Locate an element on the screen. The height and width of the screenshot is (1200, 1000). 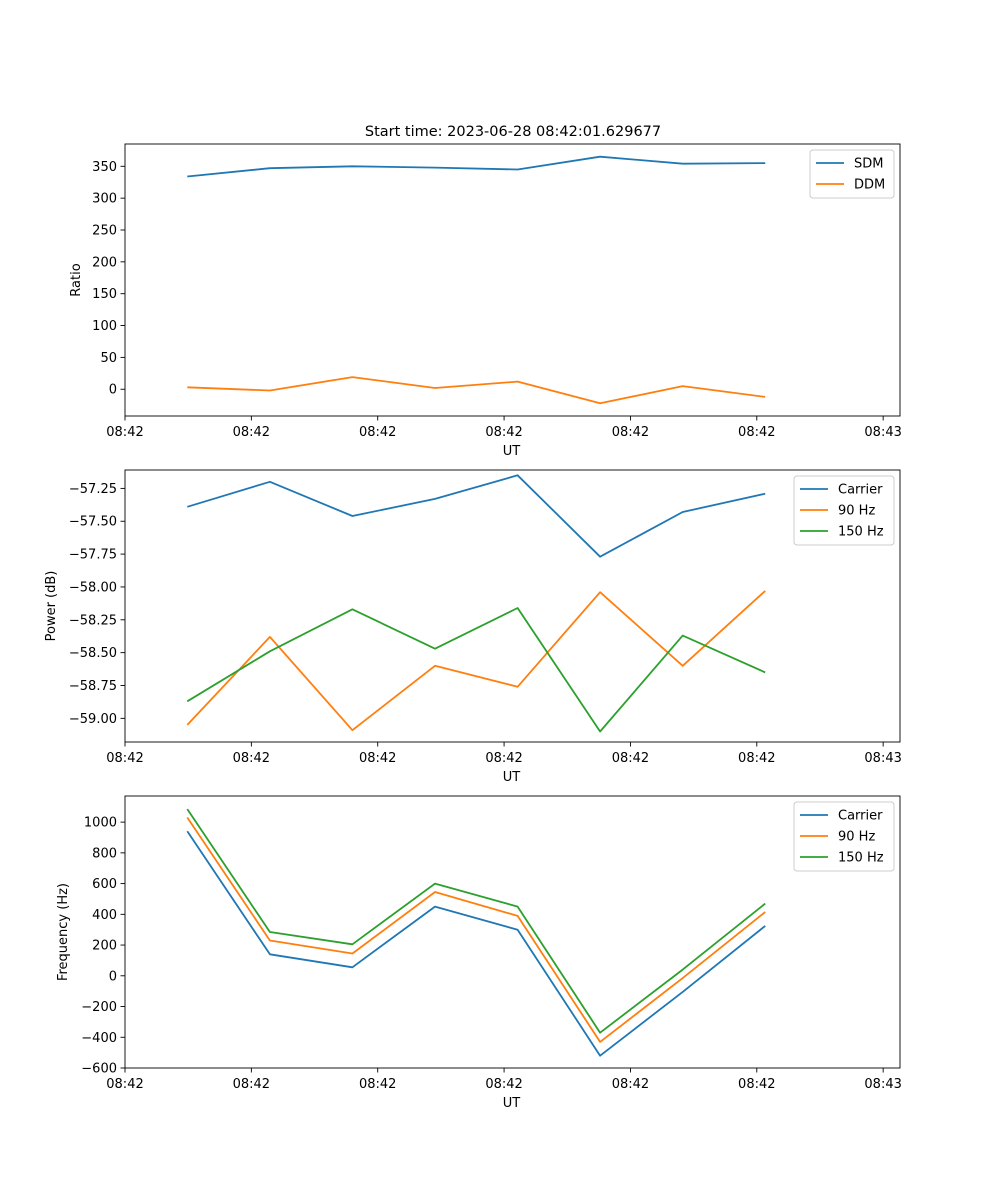
y-tick-label: −59.00 is located at coordinates (93, 719).